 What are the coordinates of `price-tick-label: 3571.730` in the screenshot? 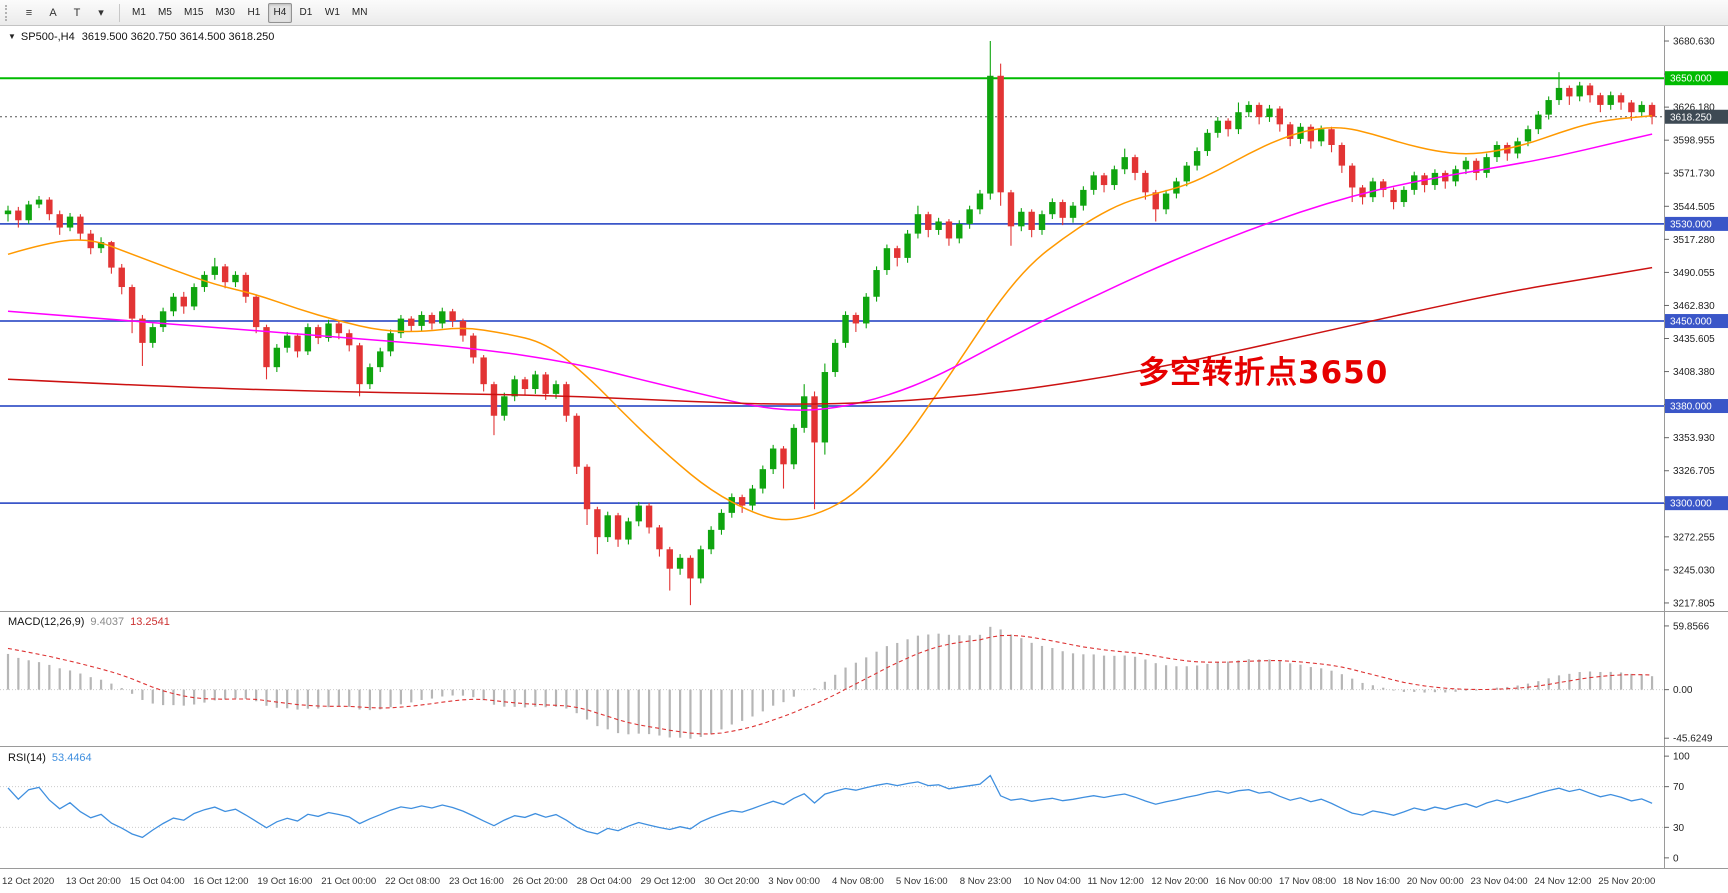 It's located at (1694, 174).